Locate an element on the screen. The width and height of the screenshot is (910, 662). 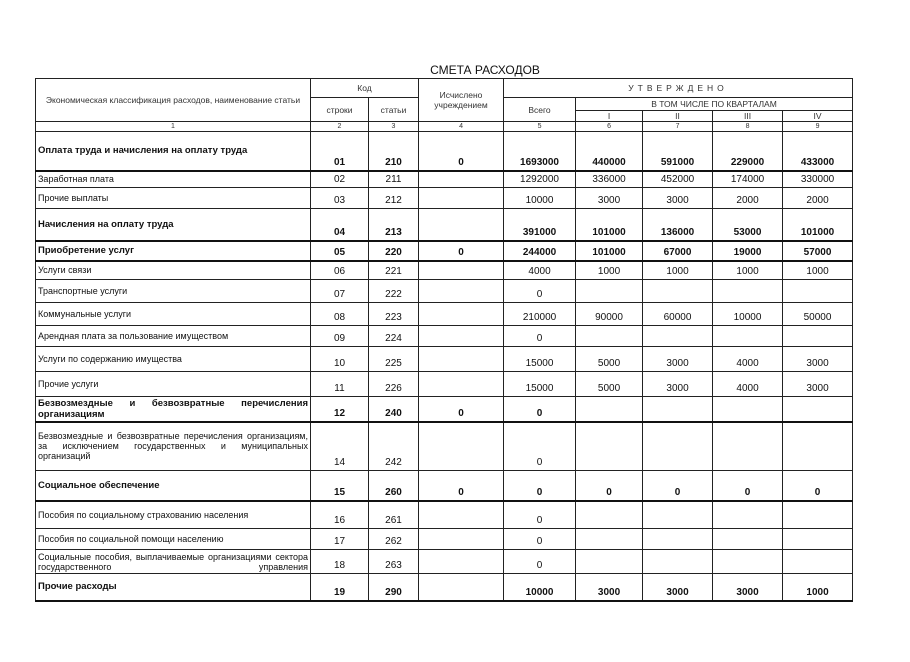
row-article-code: 240 is located at coordinates (393, 409).